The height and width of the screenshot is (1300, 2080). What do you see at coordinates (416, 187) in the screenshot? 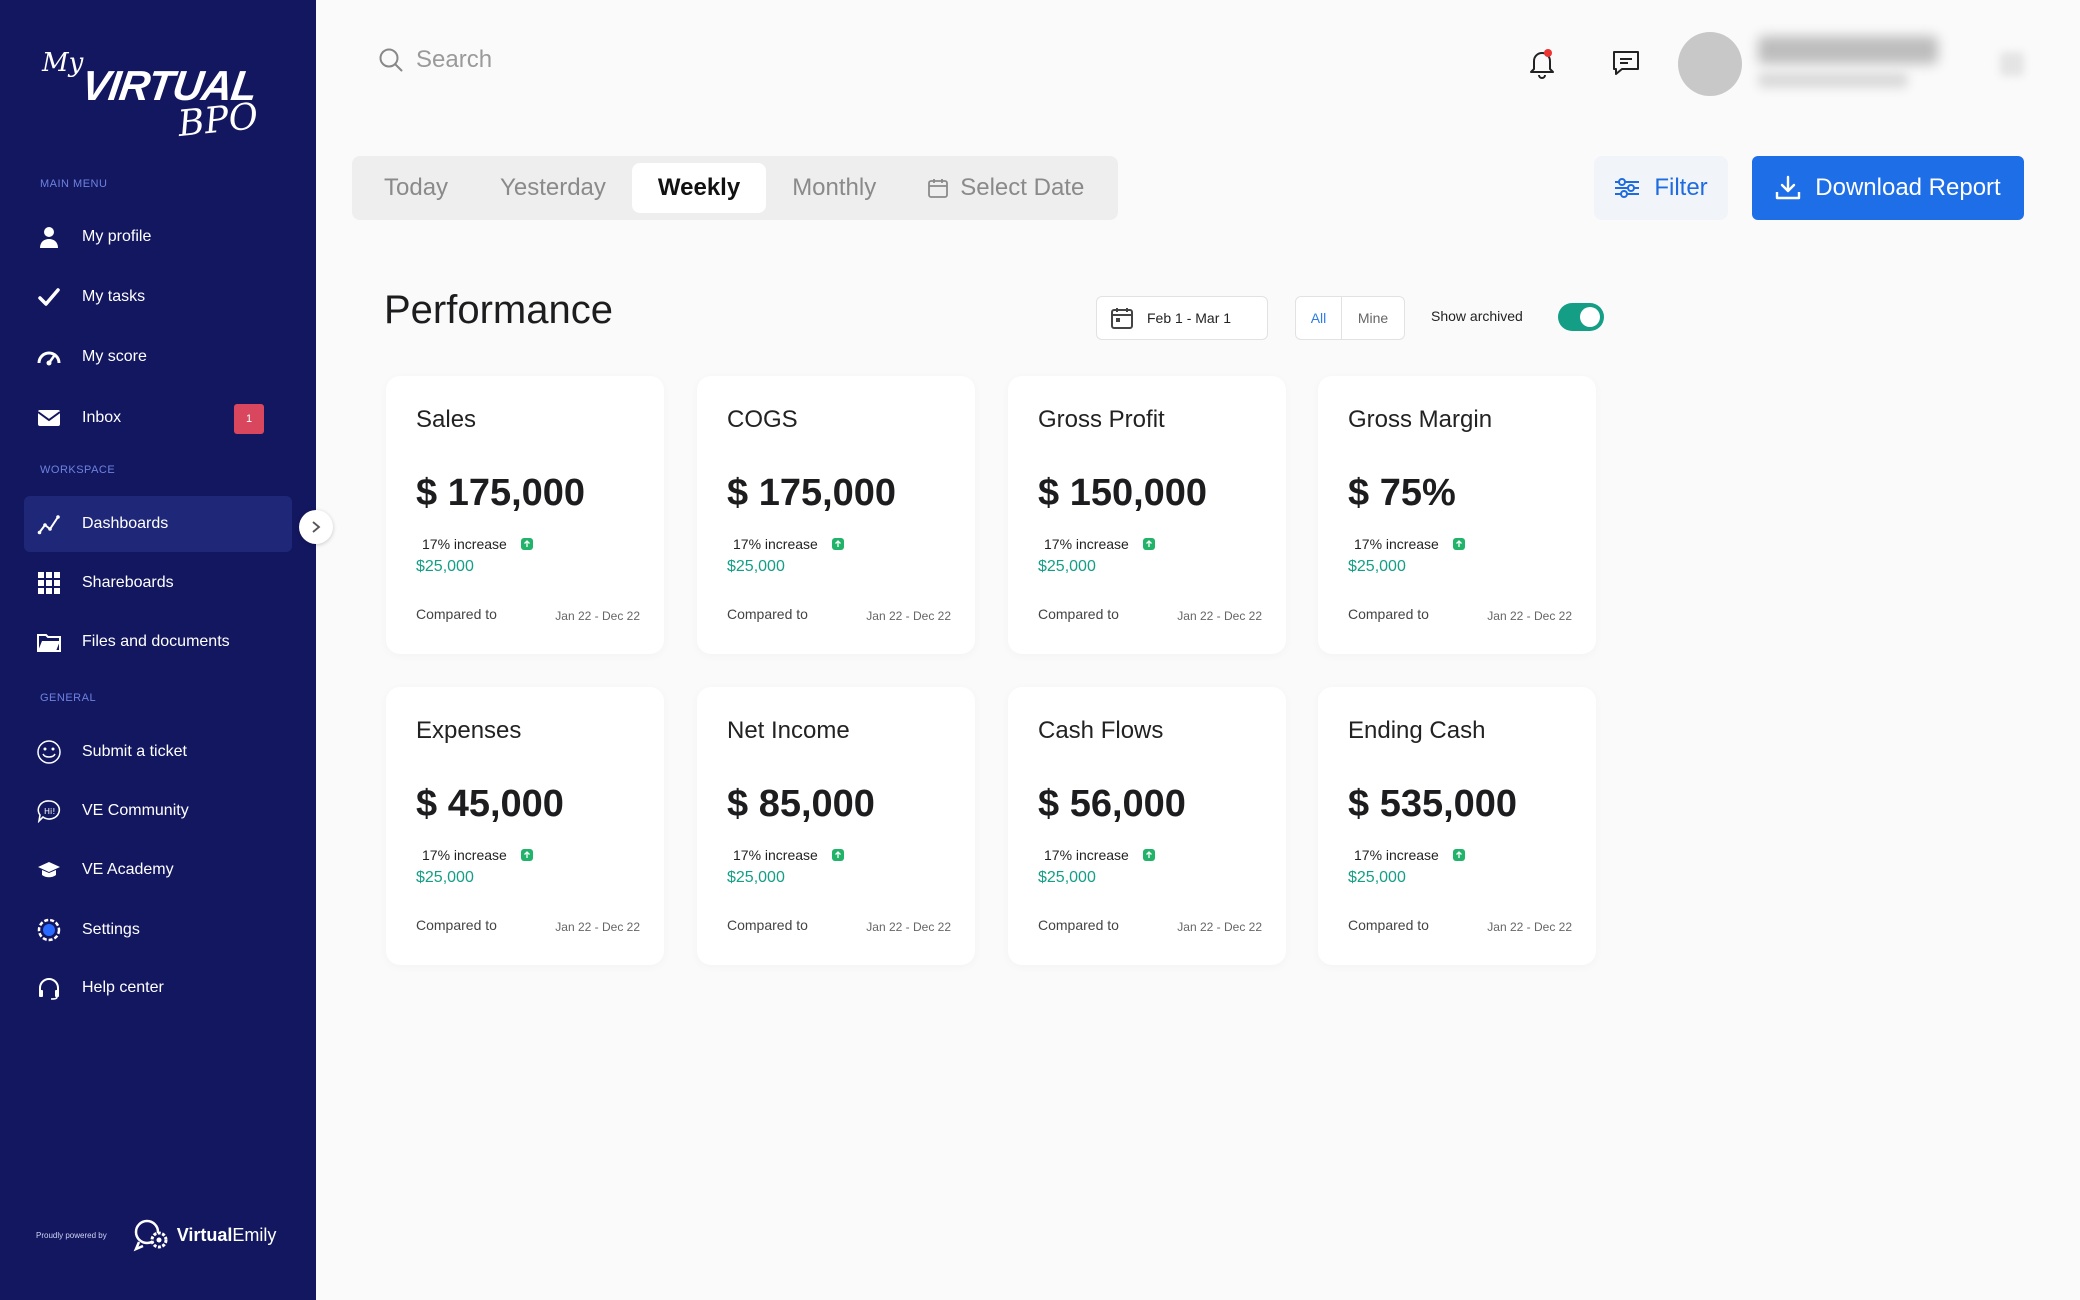
I see `tab-today: Today` at bounding box center [416, 187].